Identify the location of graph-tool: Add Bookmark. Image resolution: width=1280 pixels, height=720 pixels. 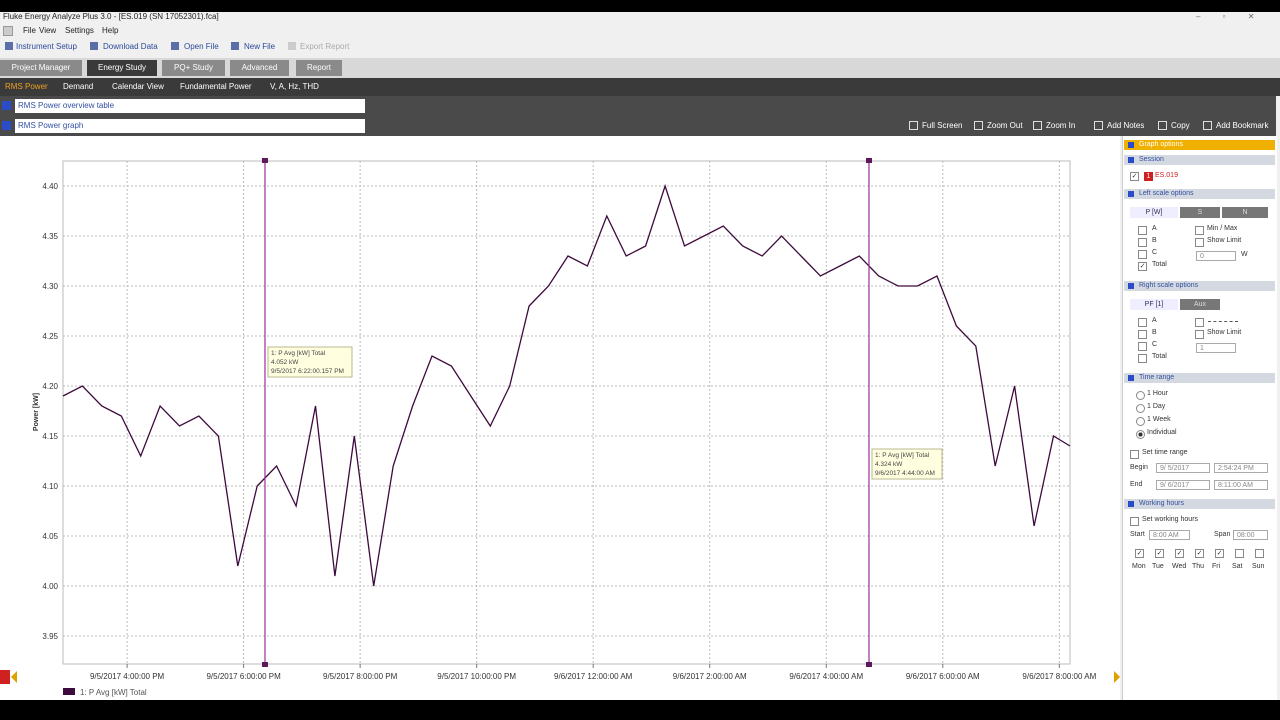
(1242, 125).